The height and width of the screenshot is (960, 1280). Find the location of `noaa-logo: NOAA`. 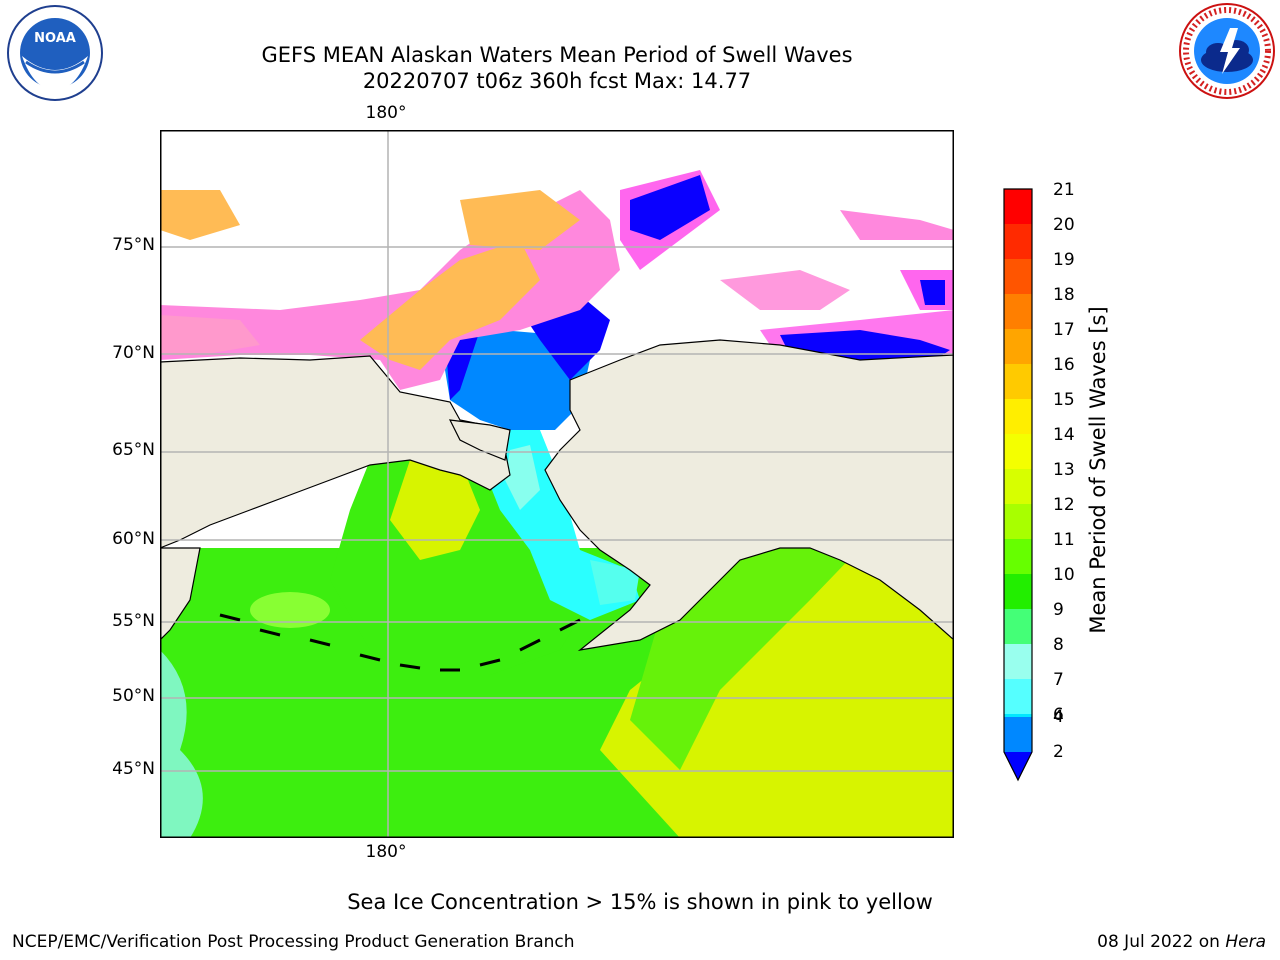

noaa-logo: NOAA is located at coordinates (55, 53).